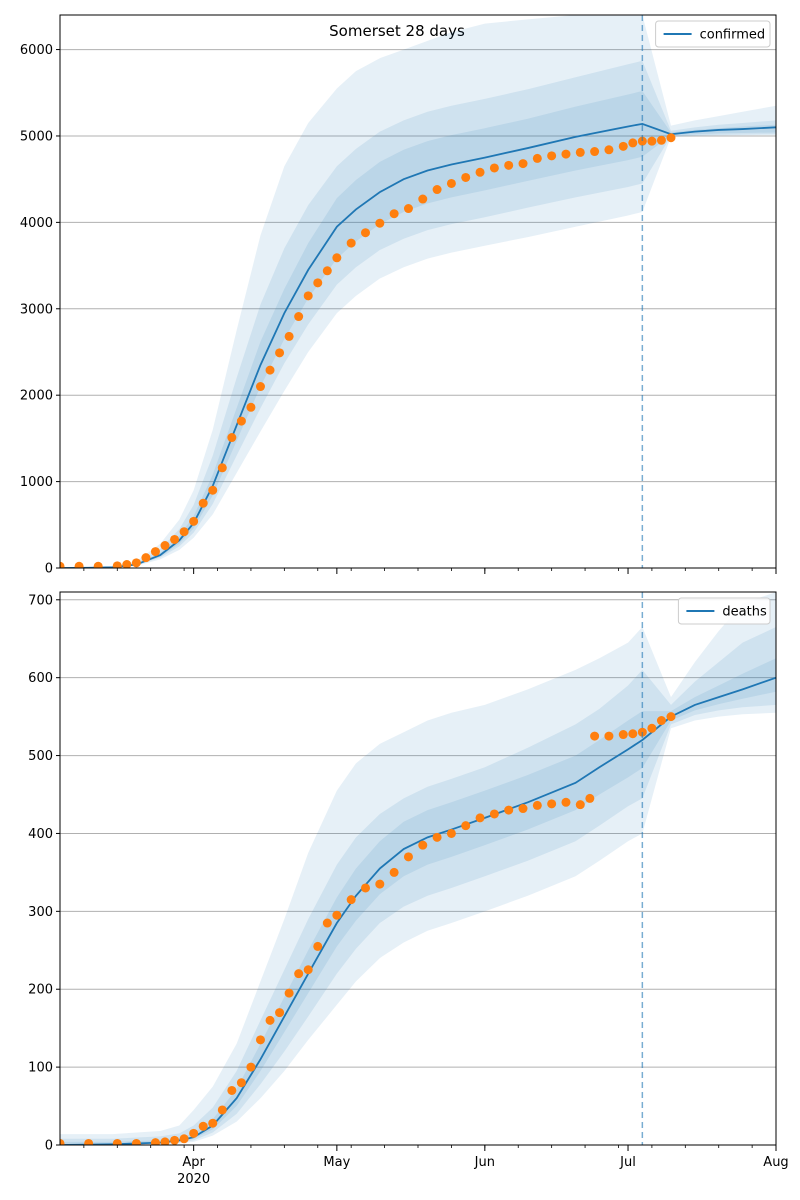 The image size is (800, 1200). I want to click on y-tick-label: 600, so click(40, 678).